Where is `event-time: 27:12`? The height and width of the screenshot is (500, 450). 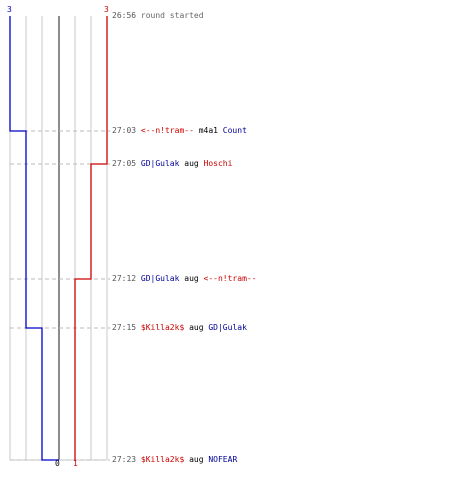 event-time: 27:12 is located at coordinates (126, 278).